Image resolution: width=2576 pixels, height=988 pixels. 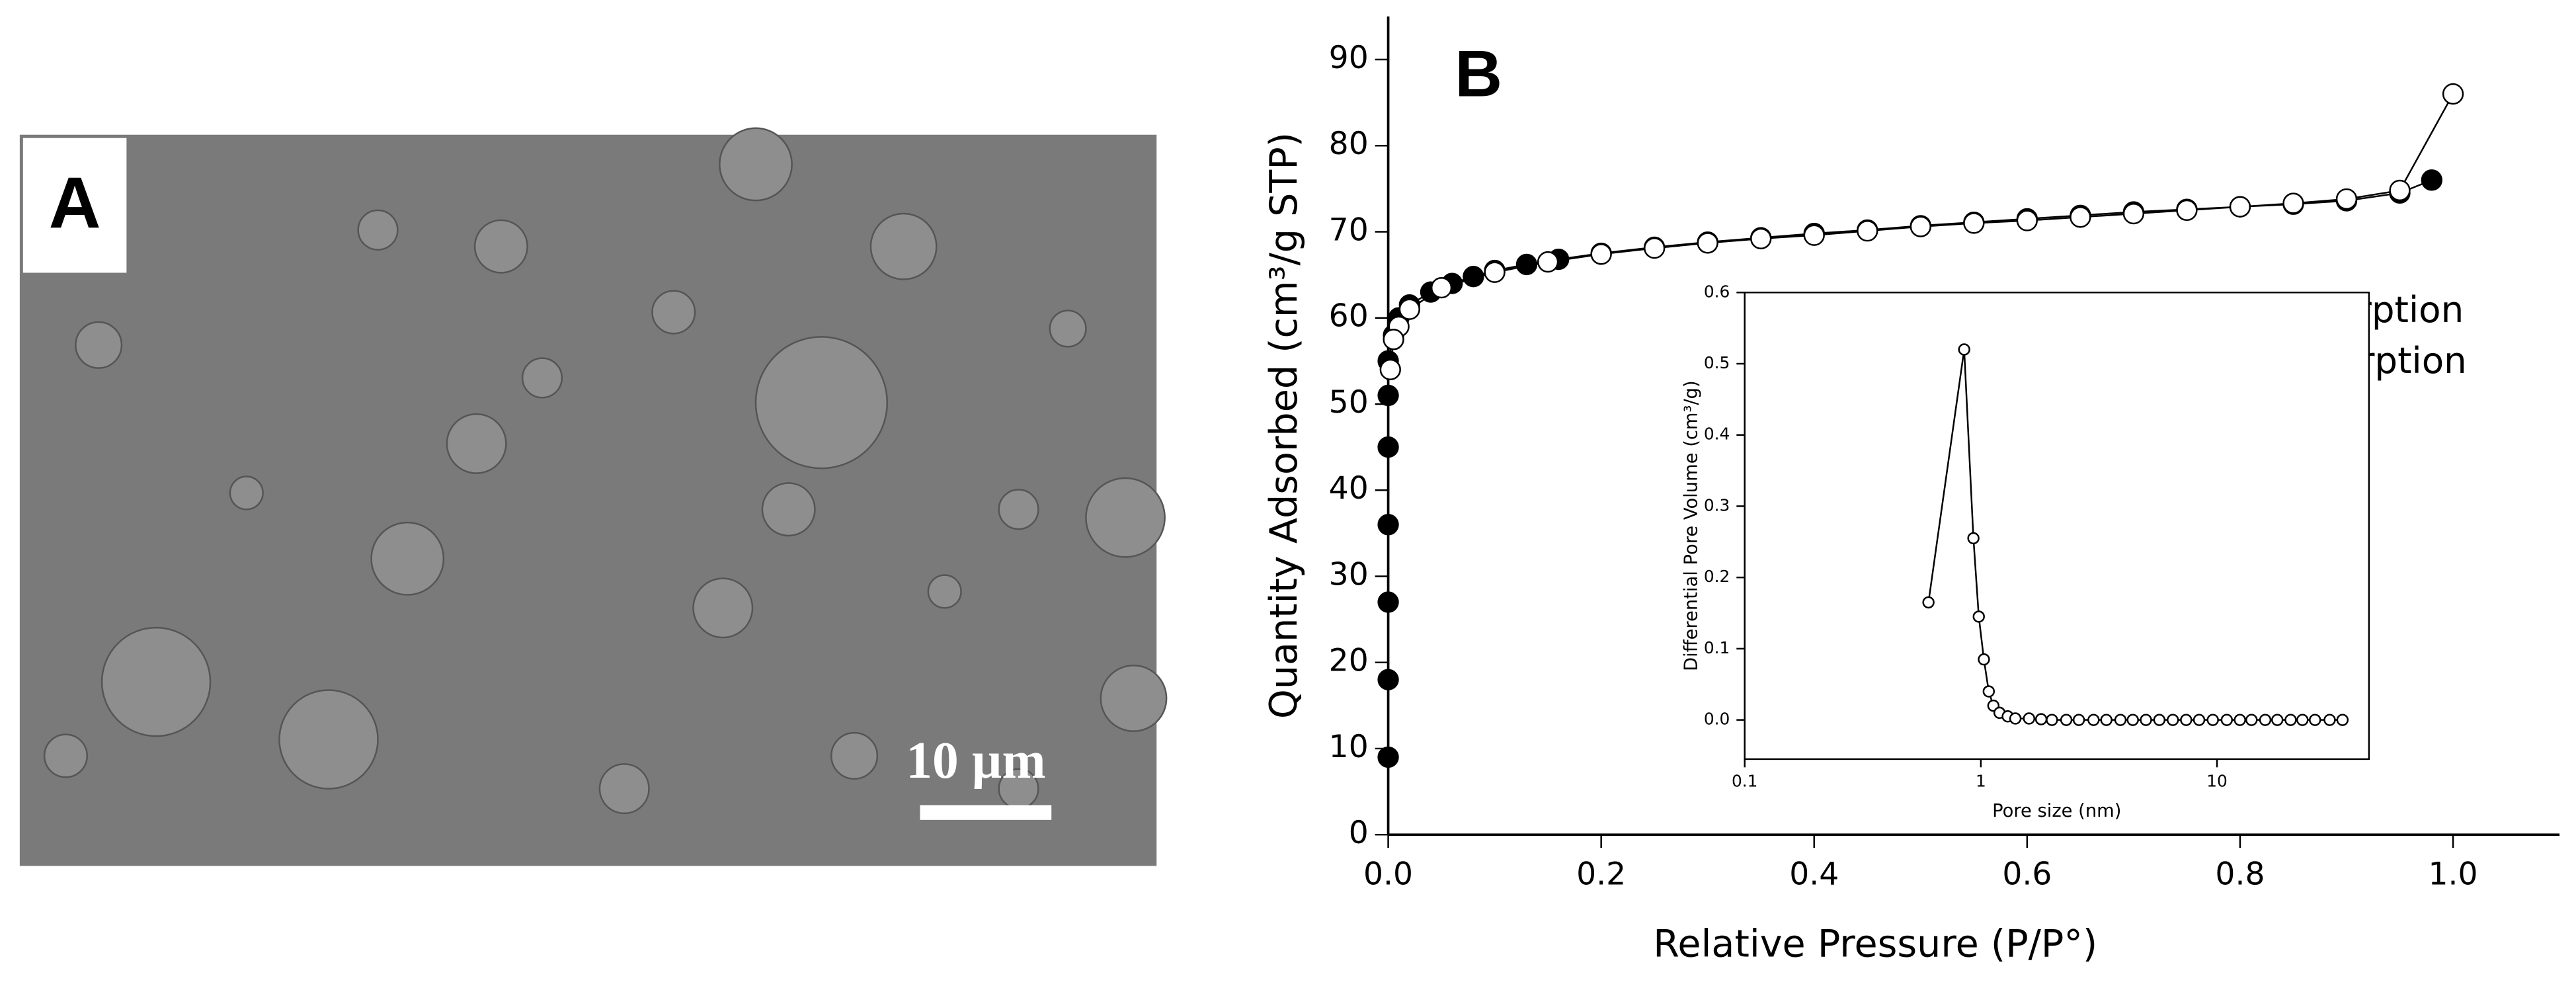 I want to click on y-tick-label: 90, so click(x=1349, y=58).